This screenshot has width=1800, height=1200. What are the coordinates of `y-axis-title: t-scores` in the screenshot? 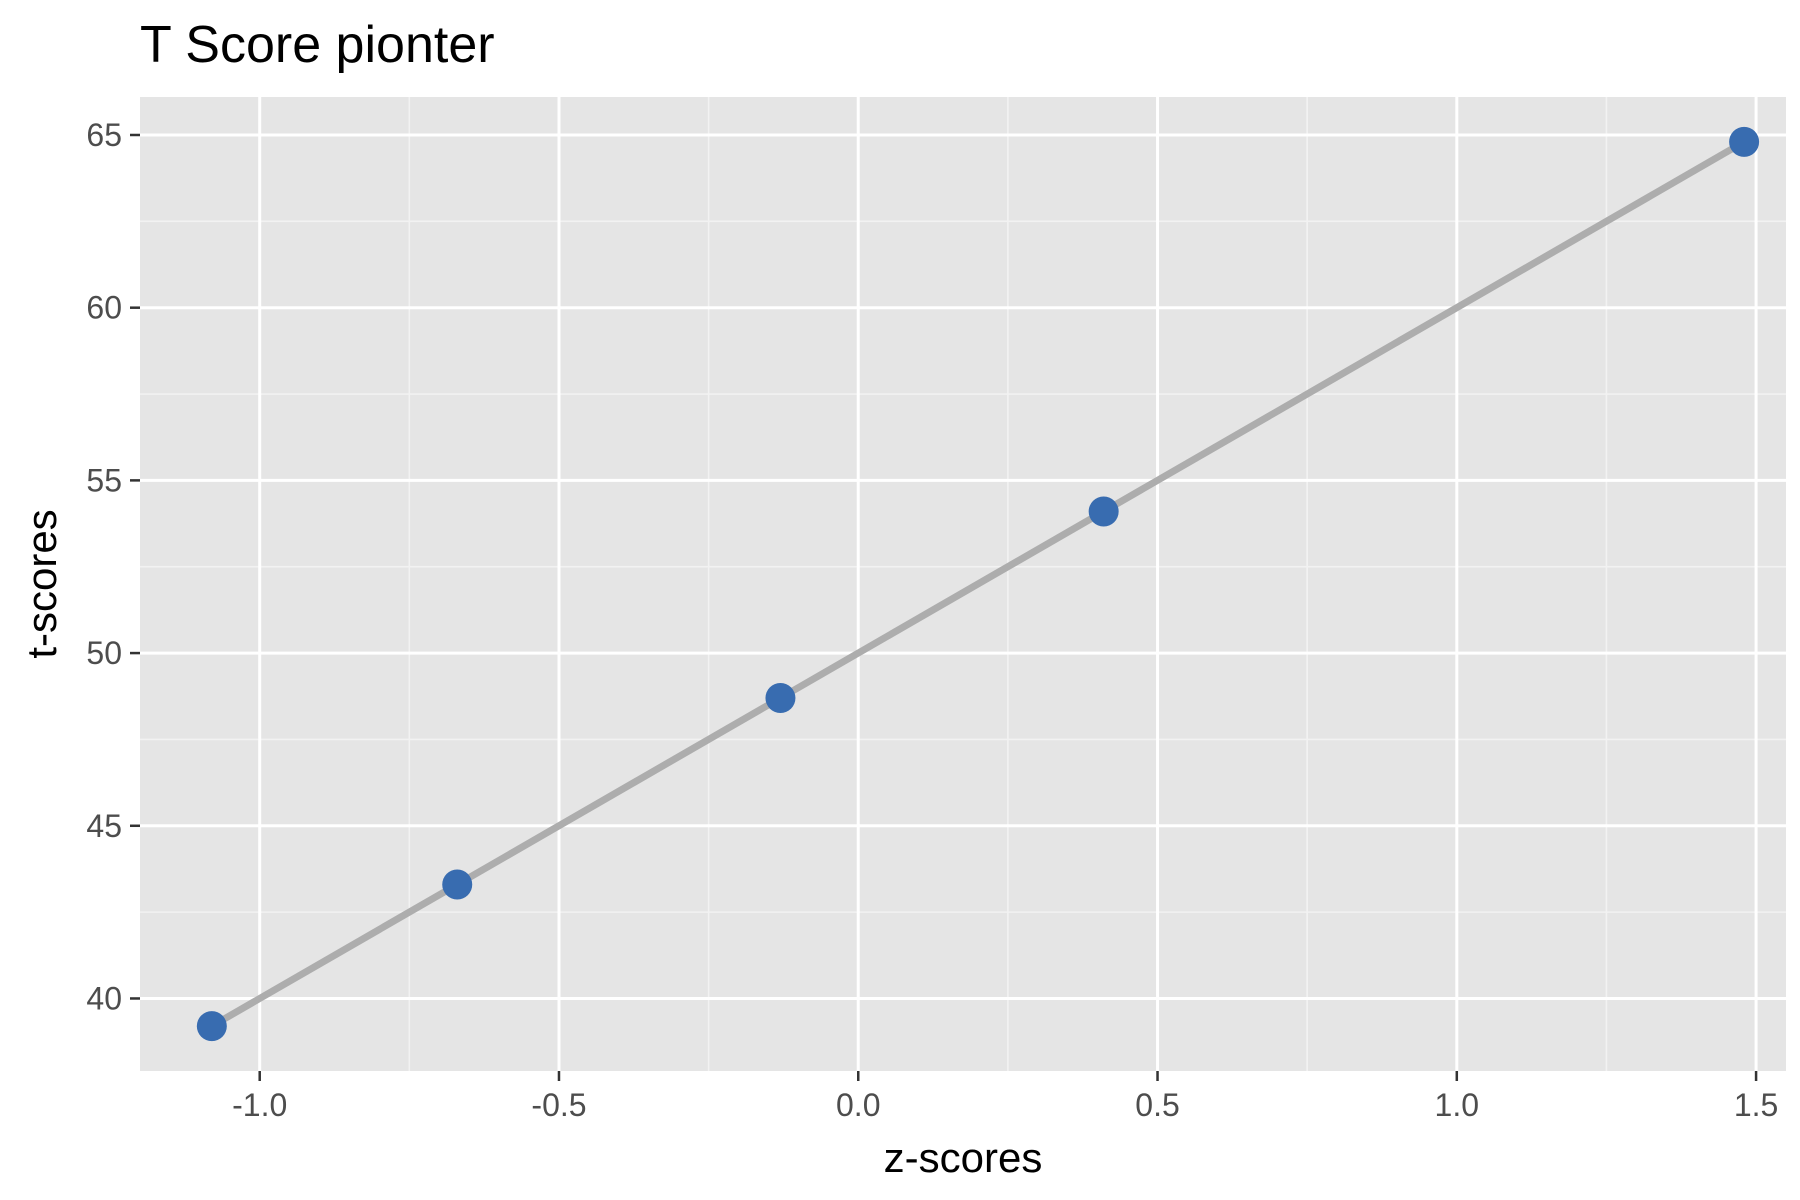 It's located at (41, 583).